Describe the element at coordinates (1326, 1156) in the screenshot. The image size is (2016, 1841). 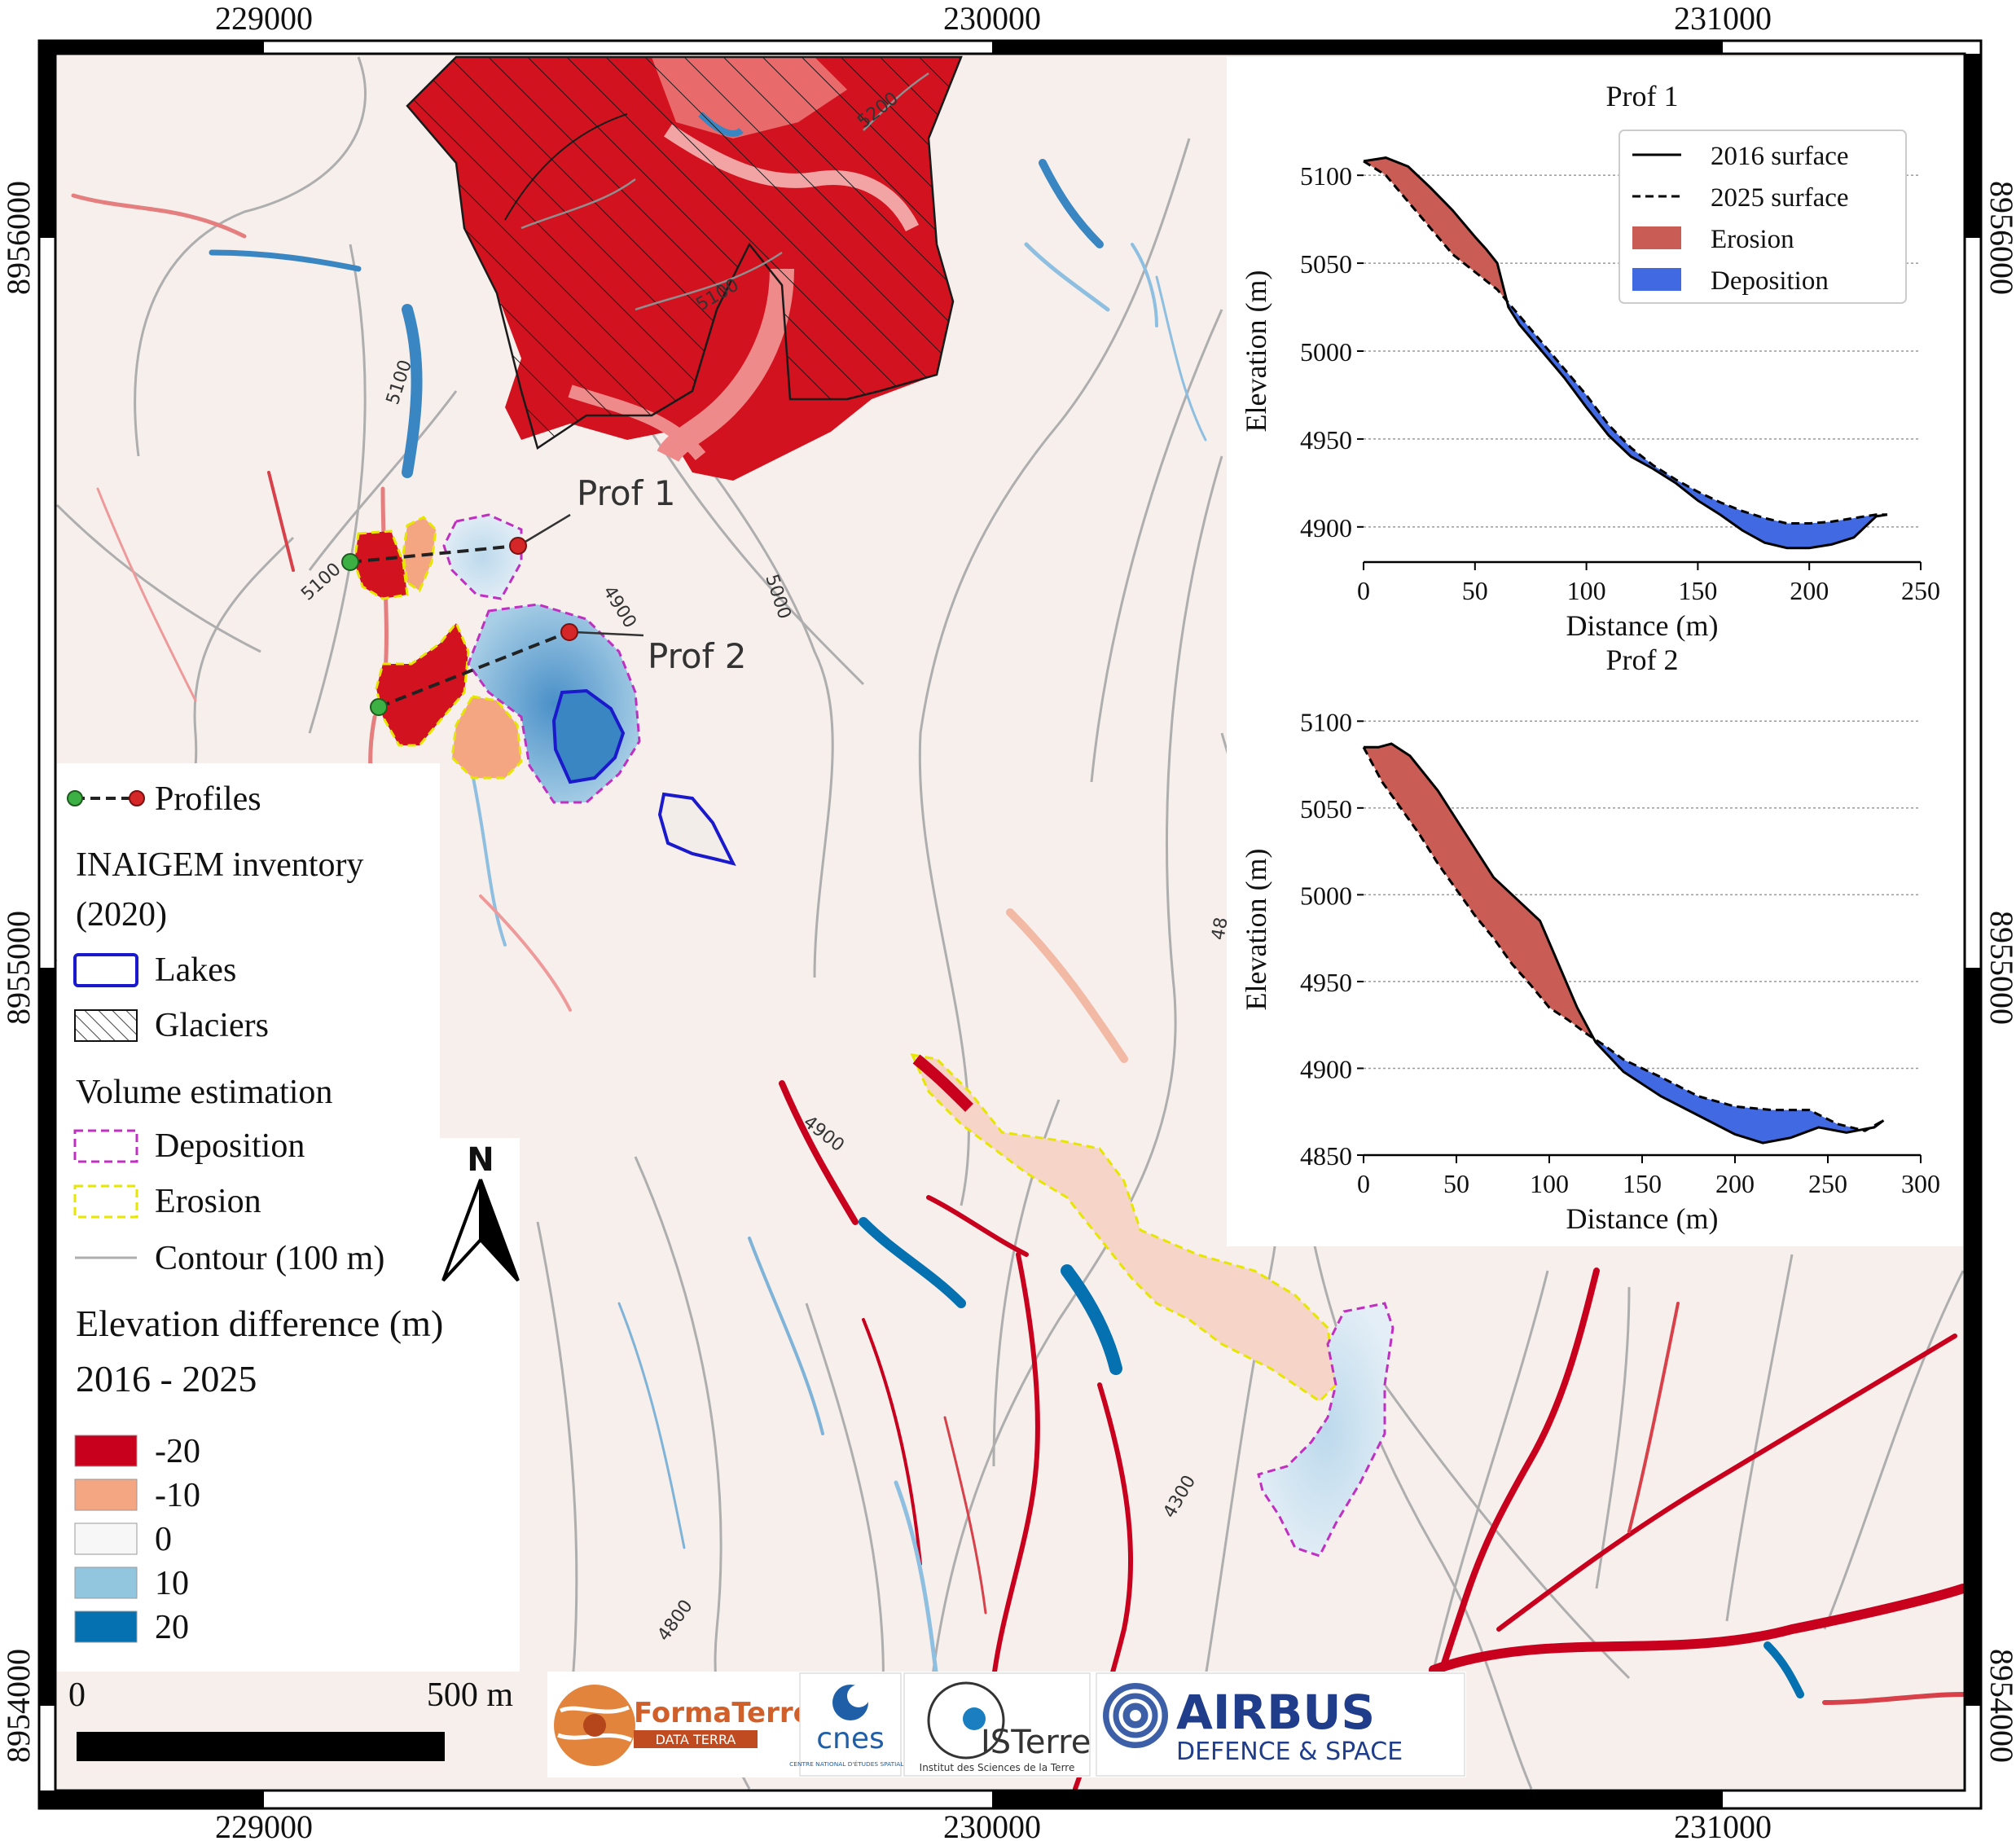
I see `y-tick-label: 4850` at that location.